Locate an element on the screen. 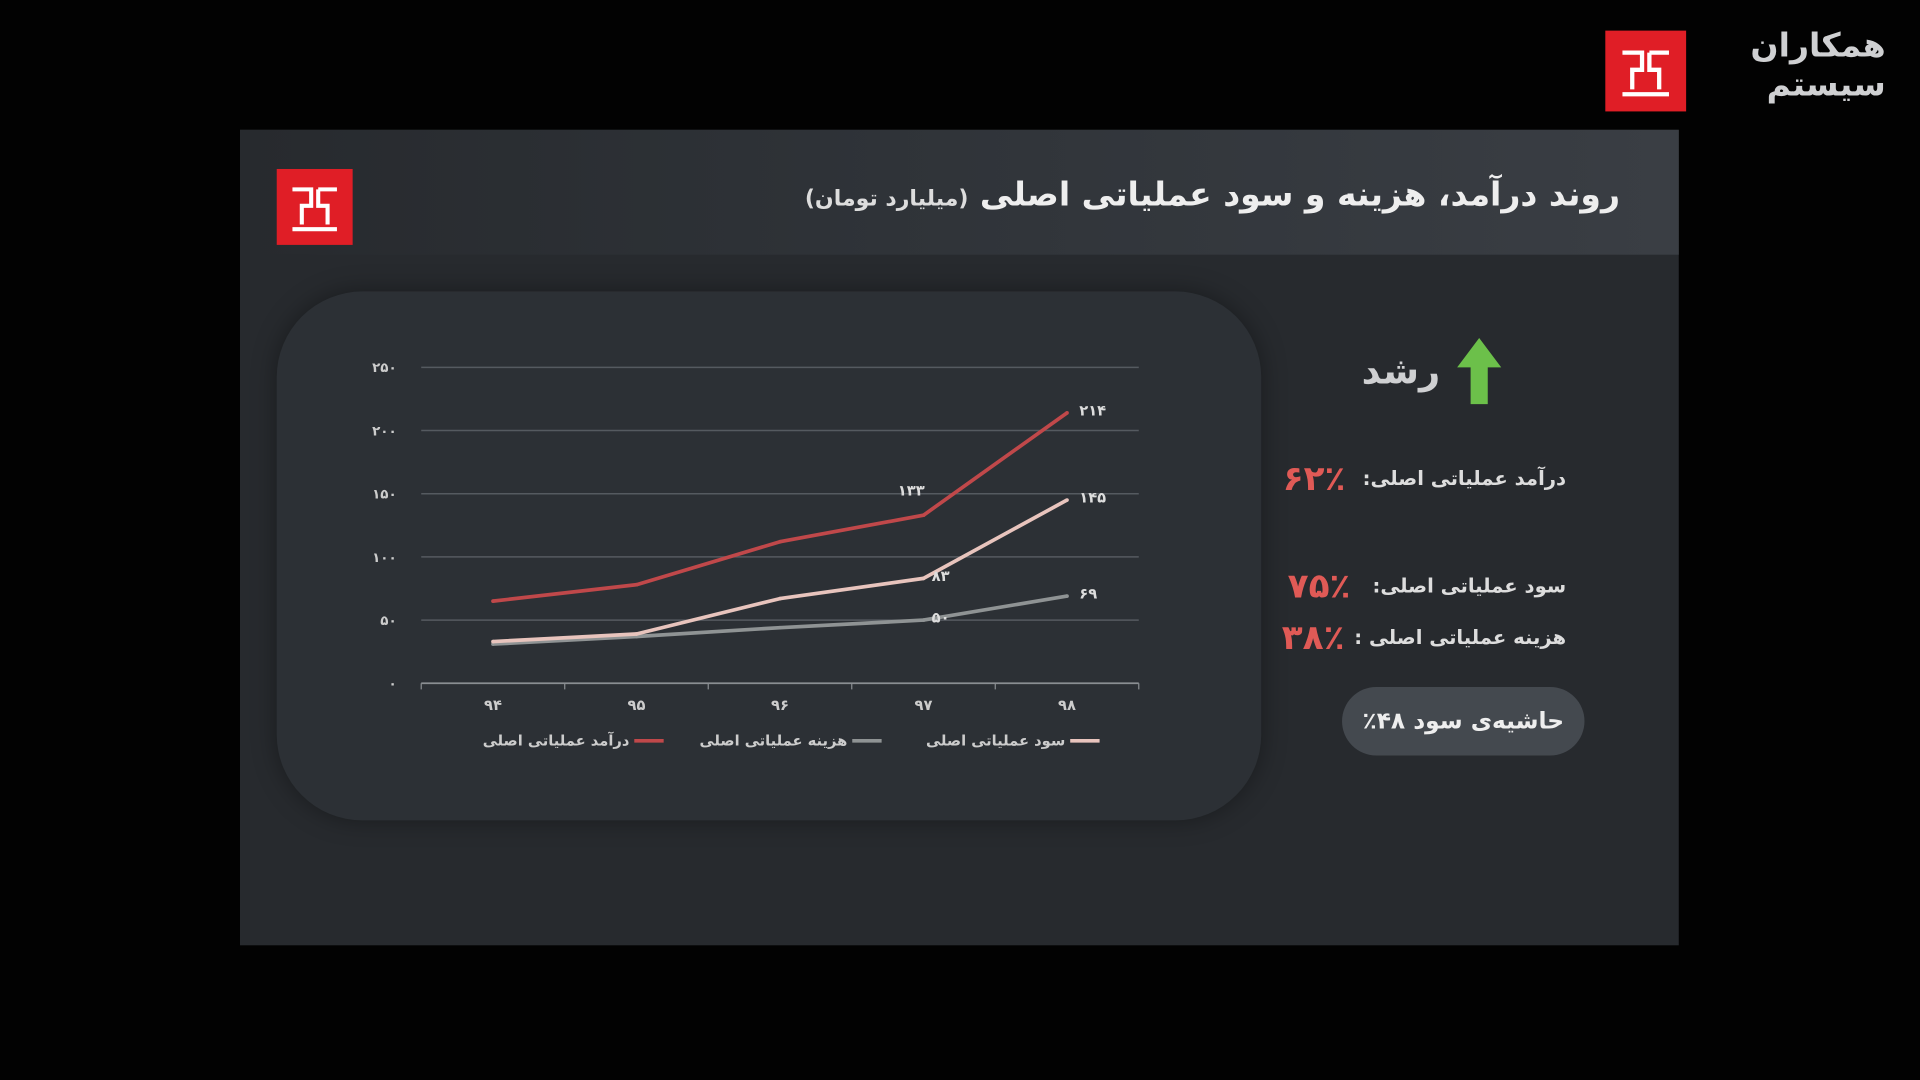 This screenshot has width=1920, height=1080. x-tick-label: ۹۷ is located at coordinates (924, 705).